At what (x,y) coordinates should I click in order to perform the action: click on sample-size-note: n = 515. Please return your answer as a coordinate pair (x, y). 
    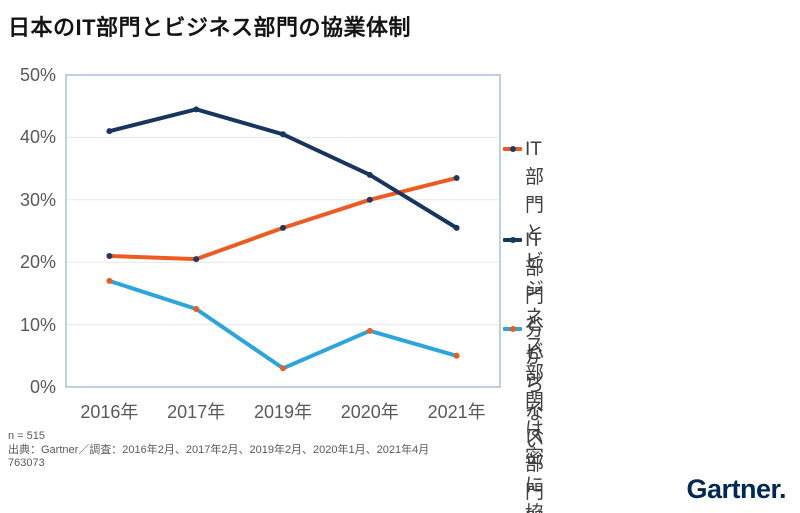
    Looking at the image, I should click on (27, 436).